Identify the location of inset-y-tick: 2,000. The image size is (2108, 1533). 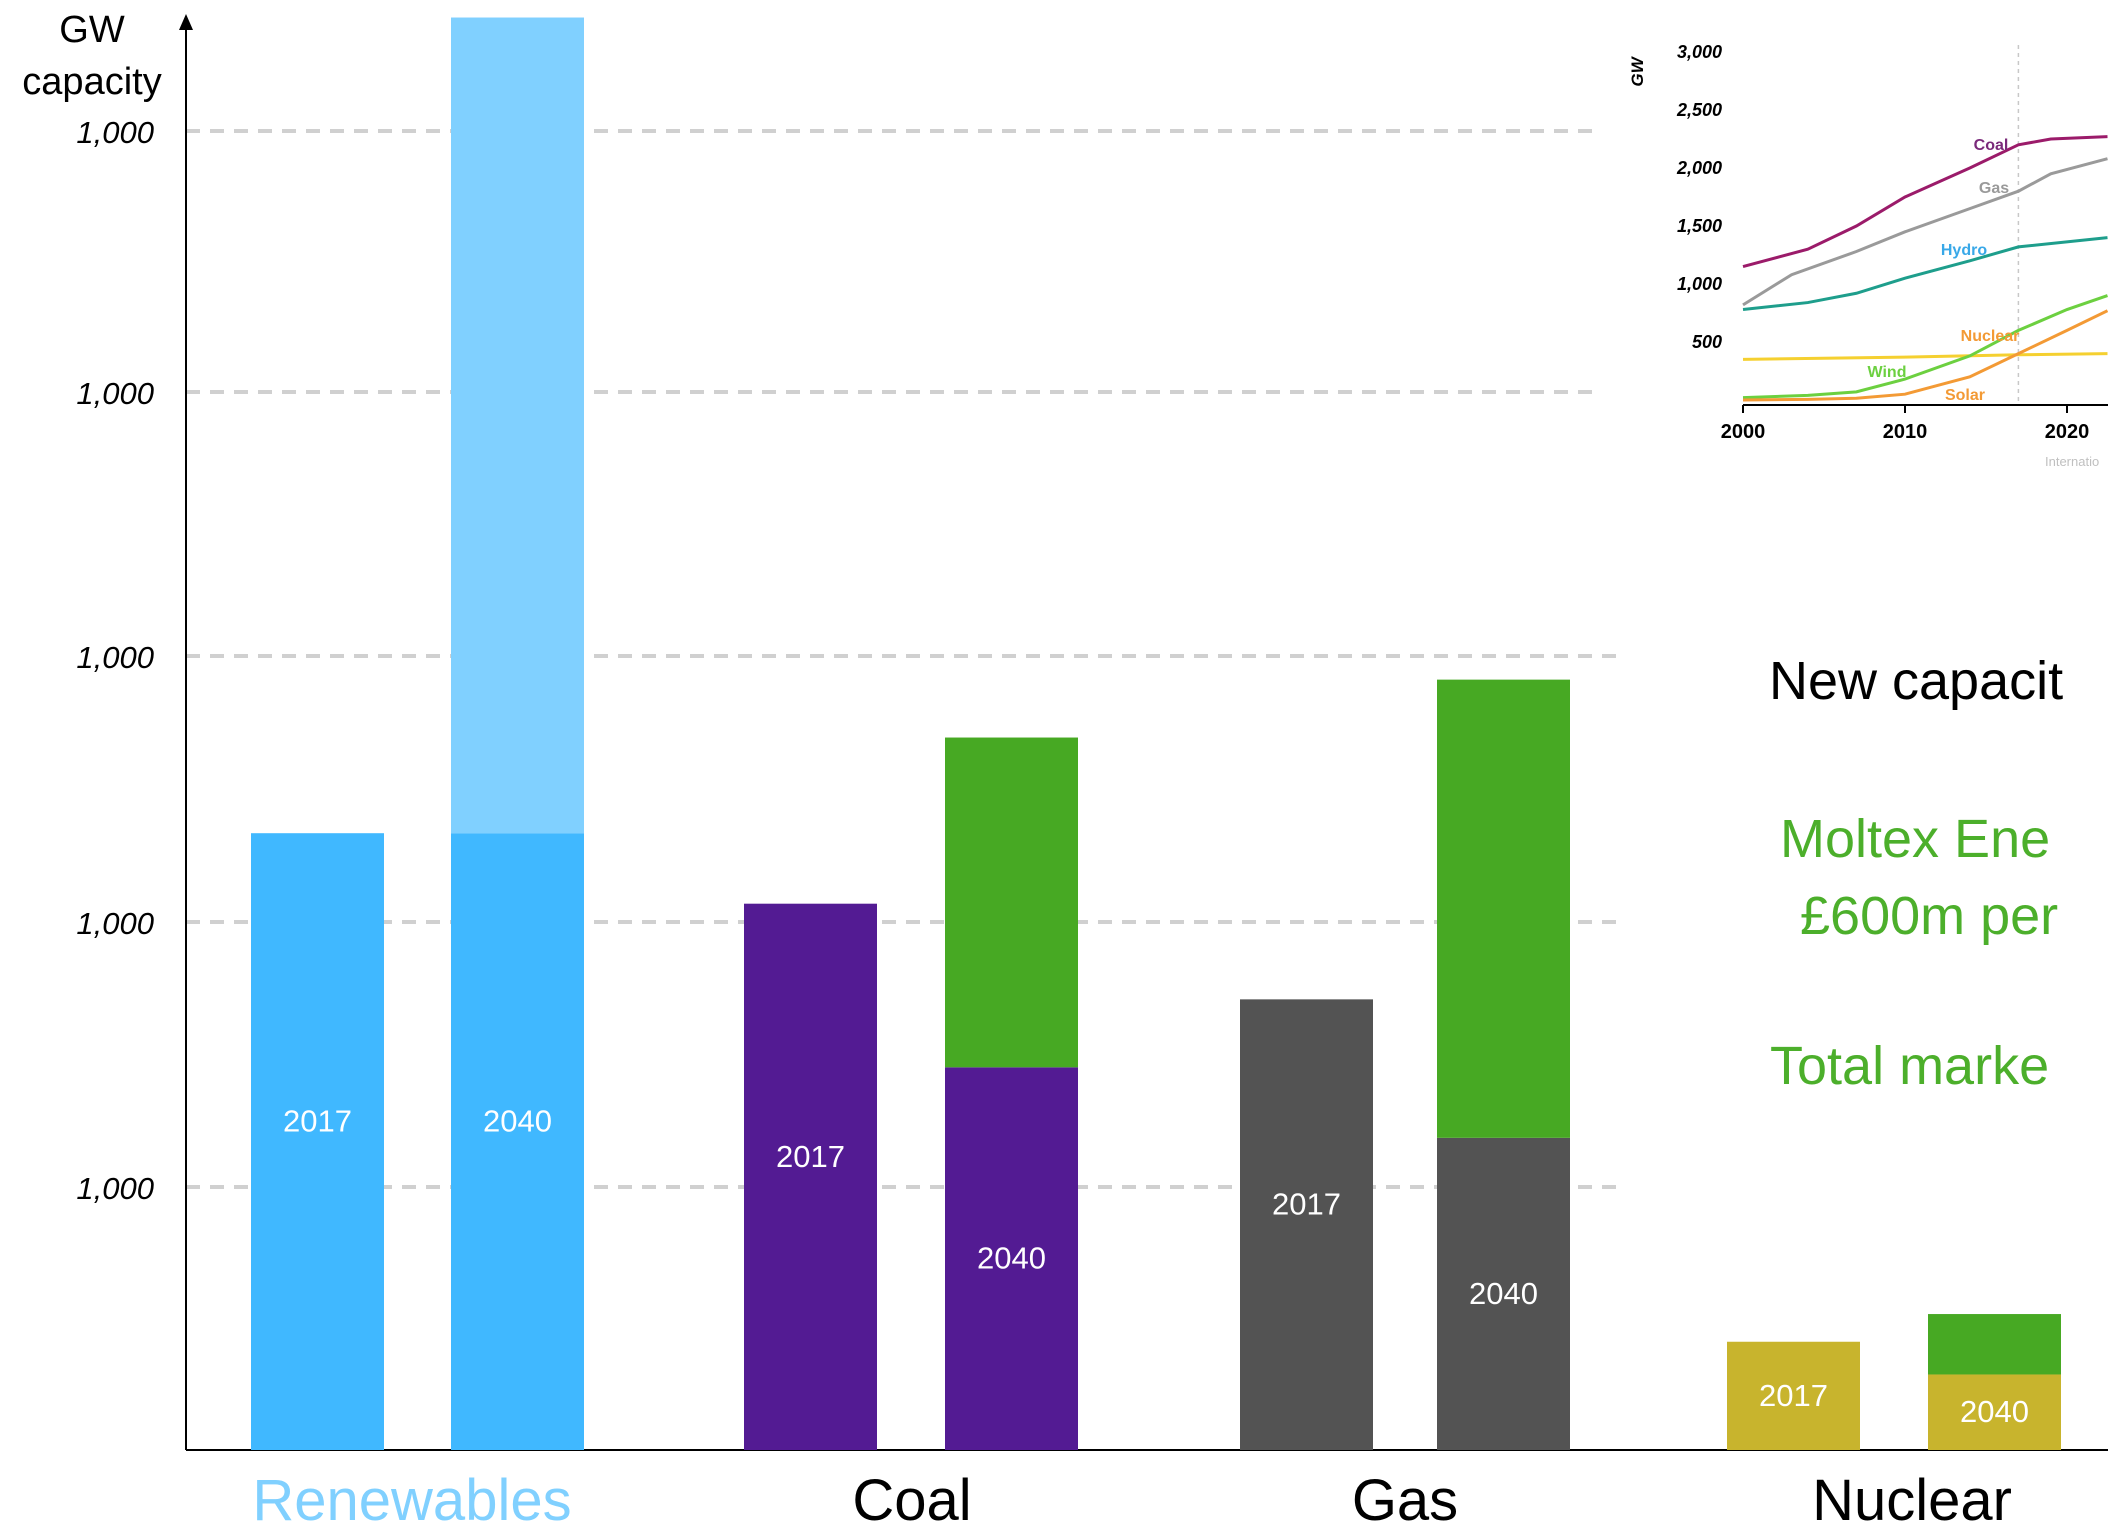
(1699, 168).